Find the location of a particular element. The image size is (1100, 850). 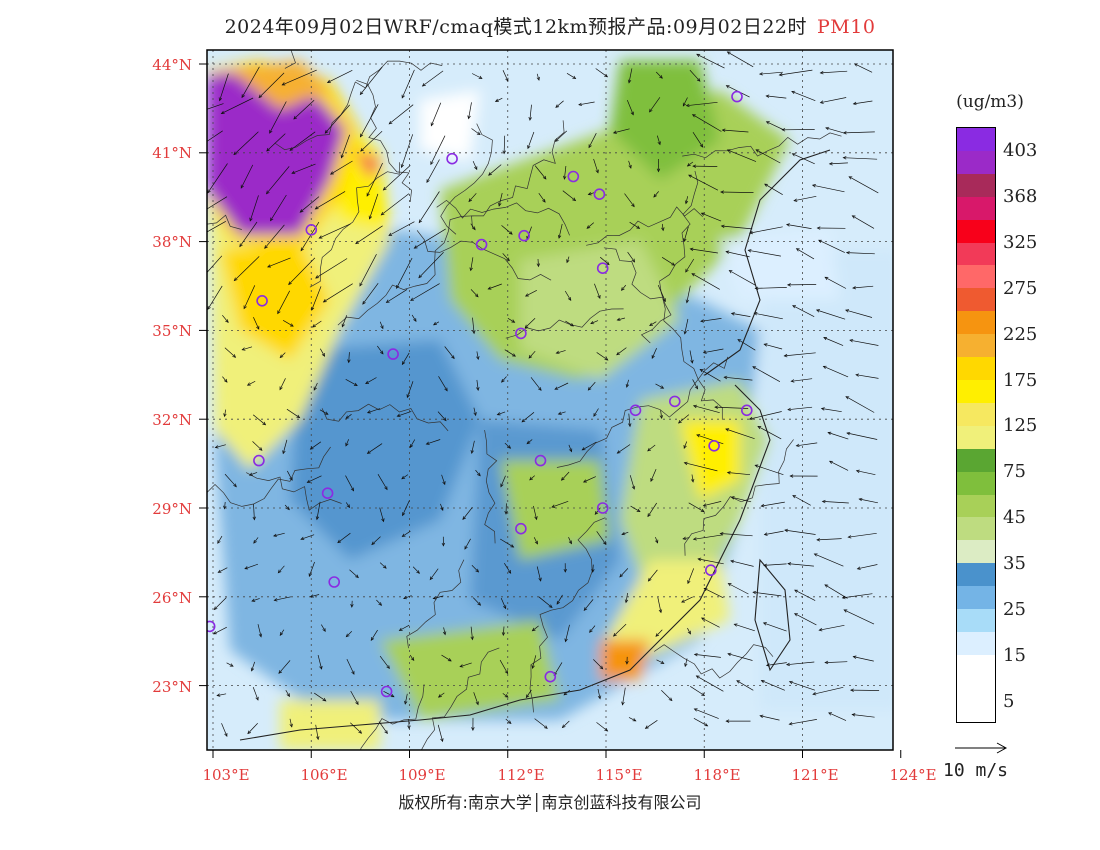

wind-reference-label: 10 m/s is located at coordinates (976, 770).